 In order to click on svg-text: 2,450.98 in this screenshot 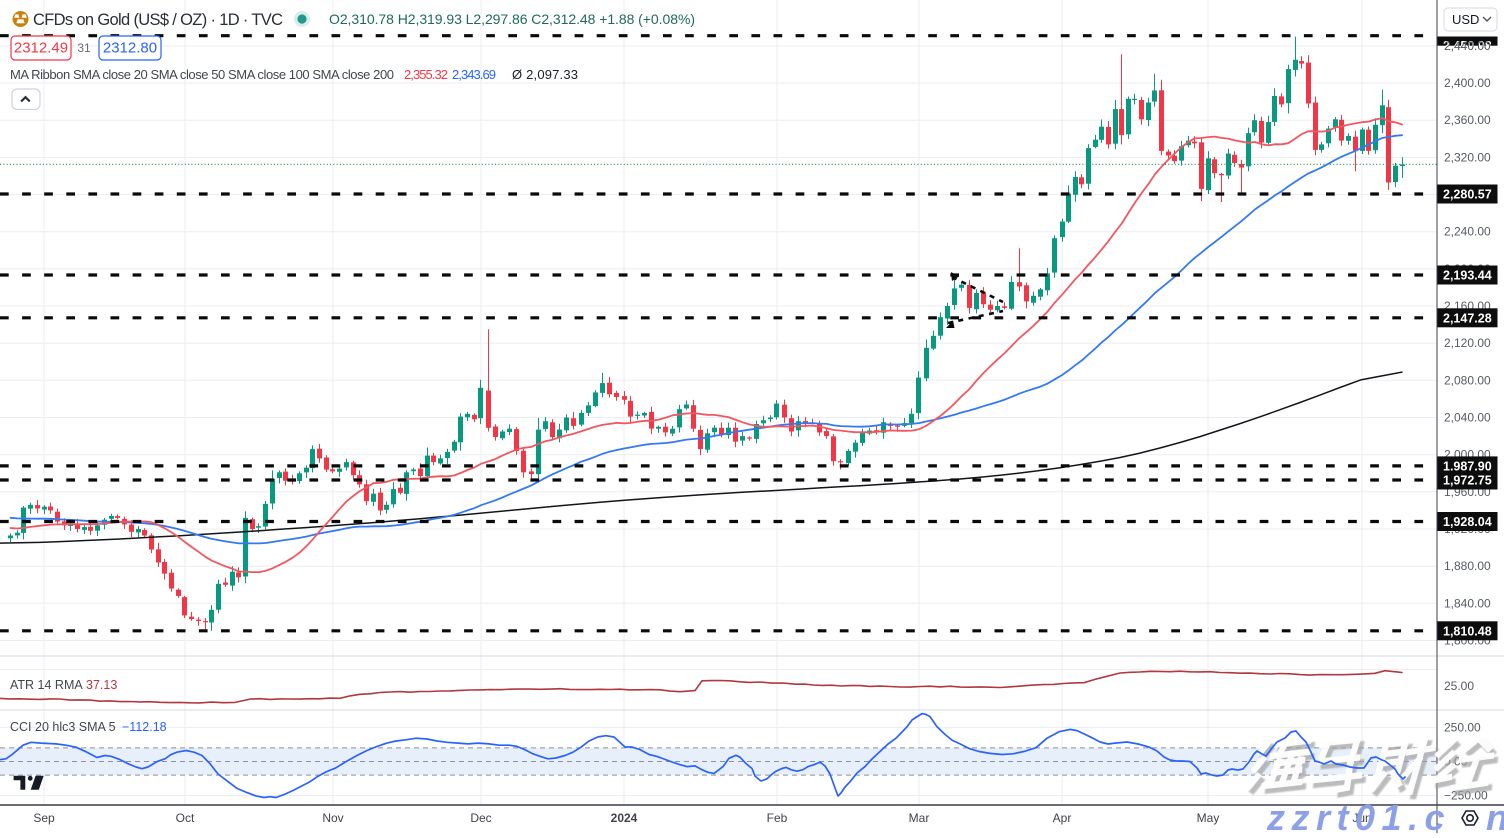, I will do `click(1467, 46)`.